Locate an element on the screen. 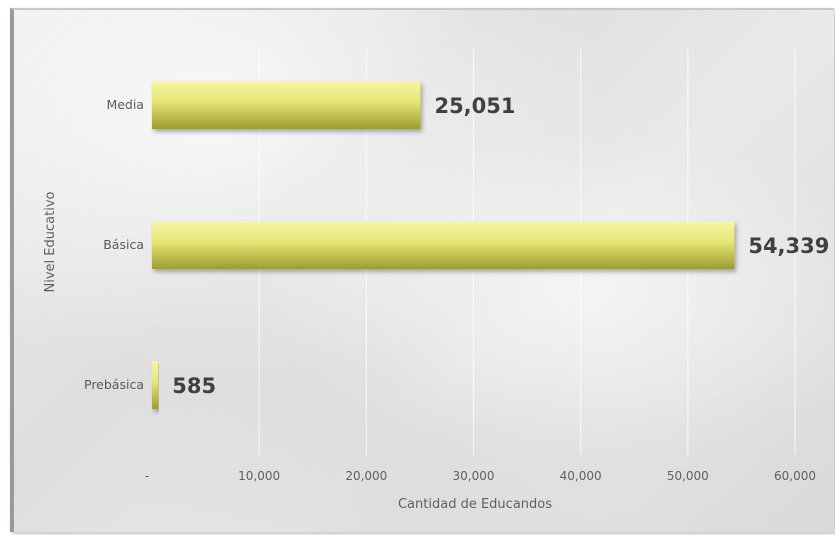 Image resolution: width=835 pixels, height=535 pixels. x-tick-label: 20,000 is located at coordinates (366, 476).